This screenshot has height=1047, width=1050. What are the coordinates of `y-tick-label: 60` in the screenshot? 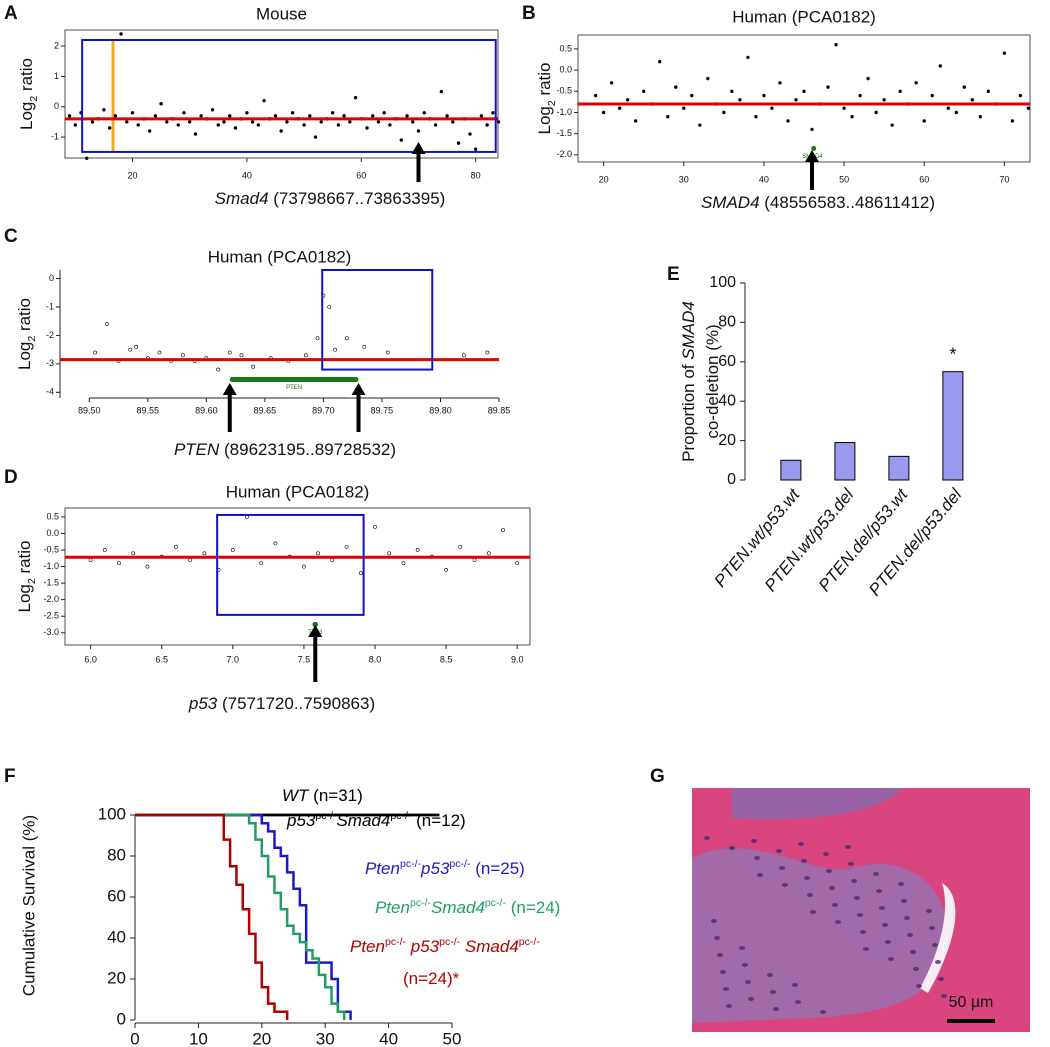 It's located at (116, 895).